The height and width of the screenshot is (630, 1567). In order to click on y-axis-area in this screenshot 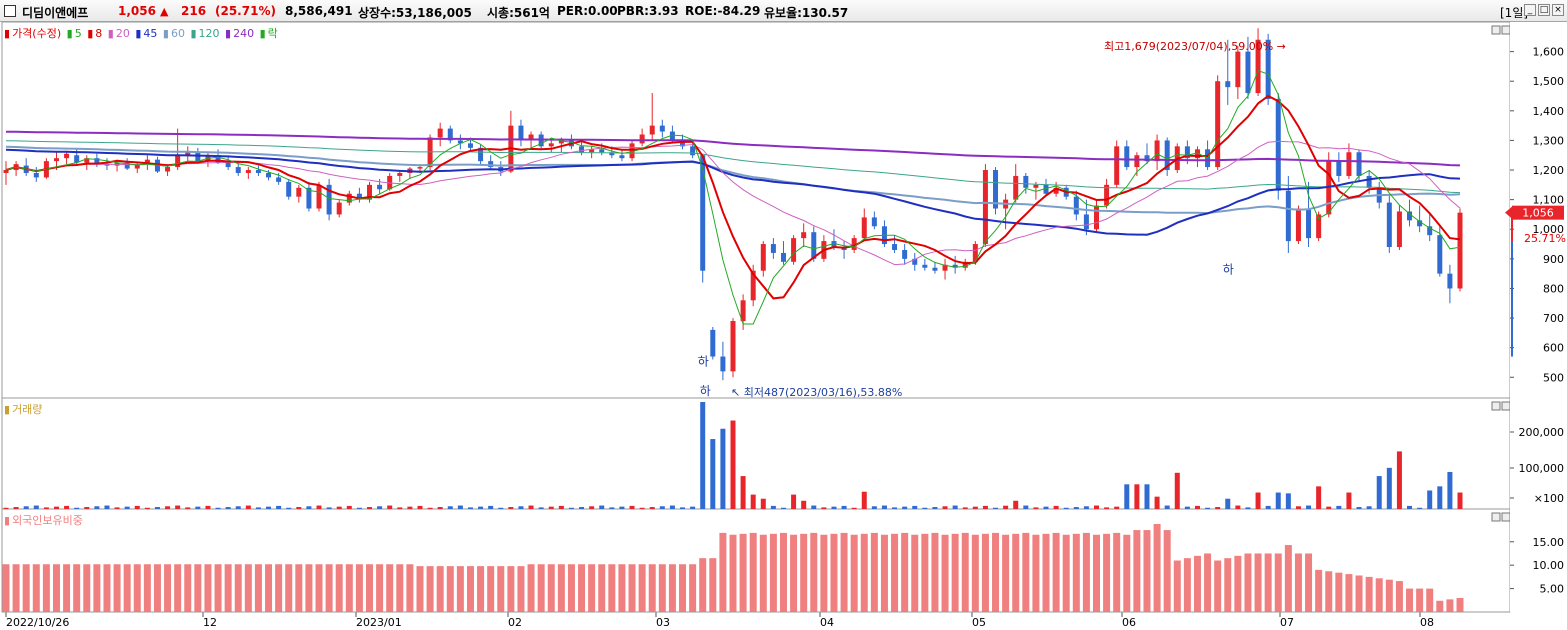, I will do `click(1538, 317)`.